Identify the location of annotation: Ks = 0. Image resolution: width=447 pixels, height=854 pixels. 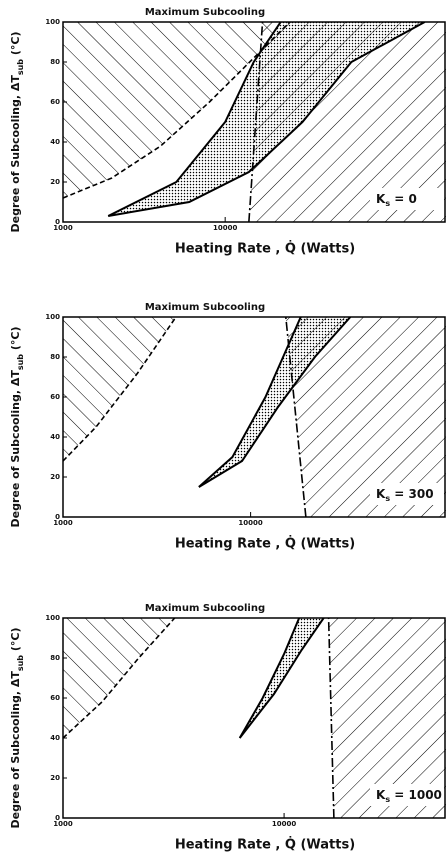
(396, 200).